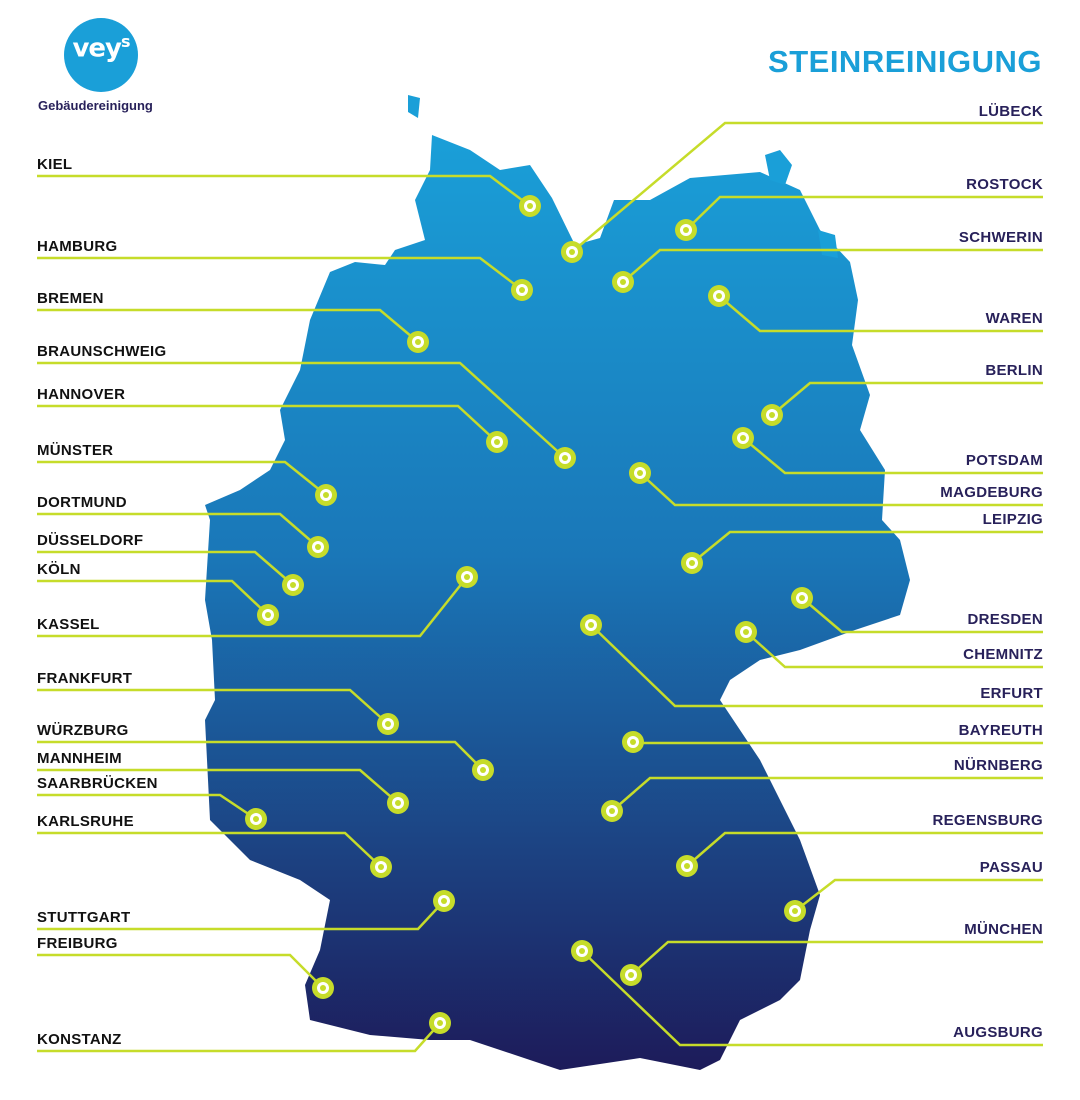  I want to click on city-label-kassel: KASSEL, so click(68, 624).